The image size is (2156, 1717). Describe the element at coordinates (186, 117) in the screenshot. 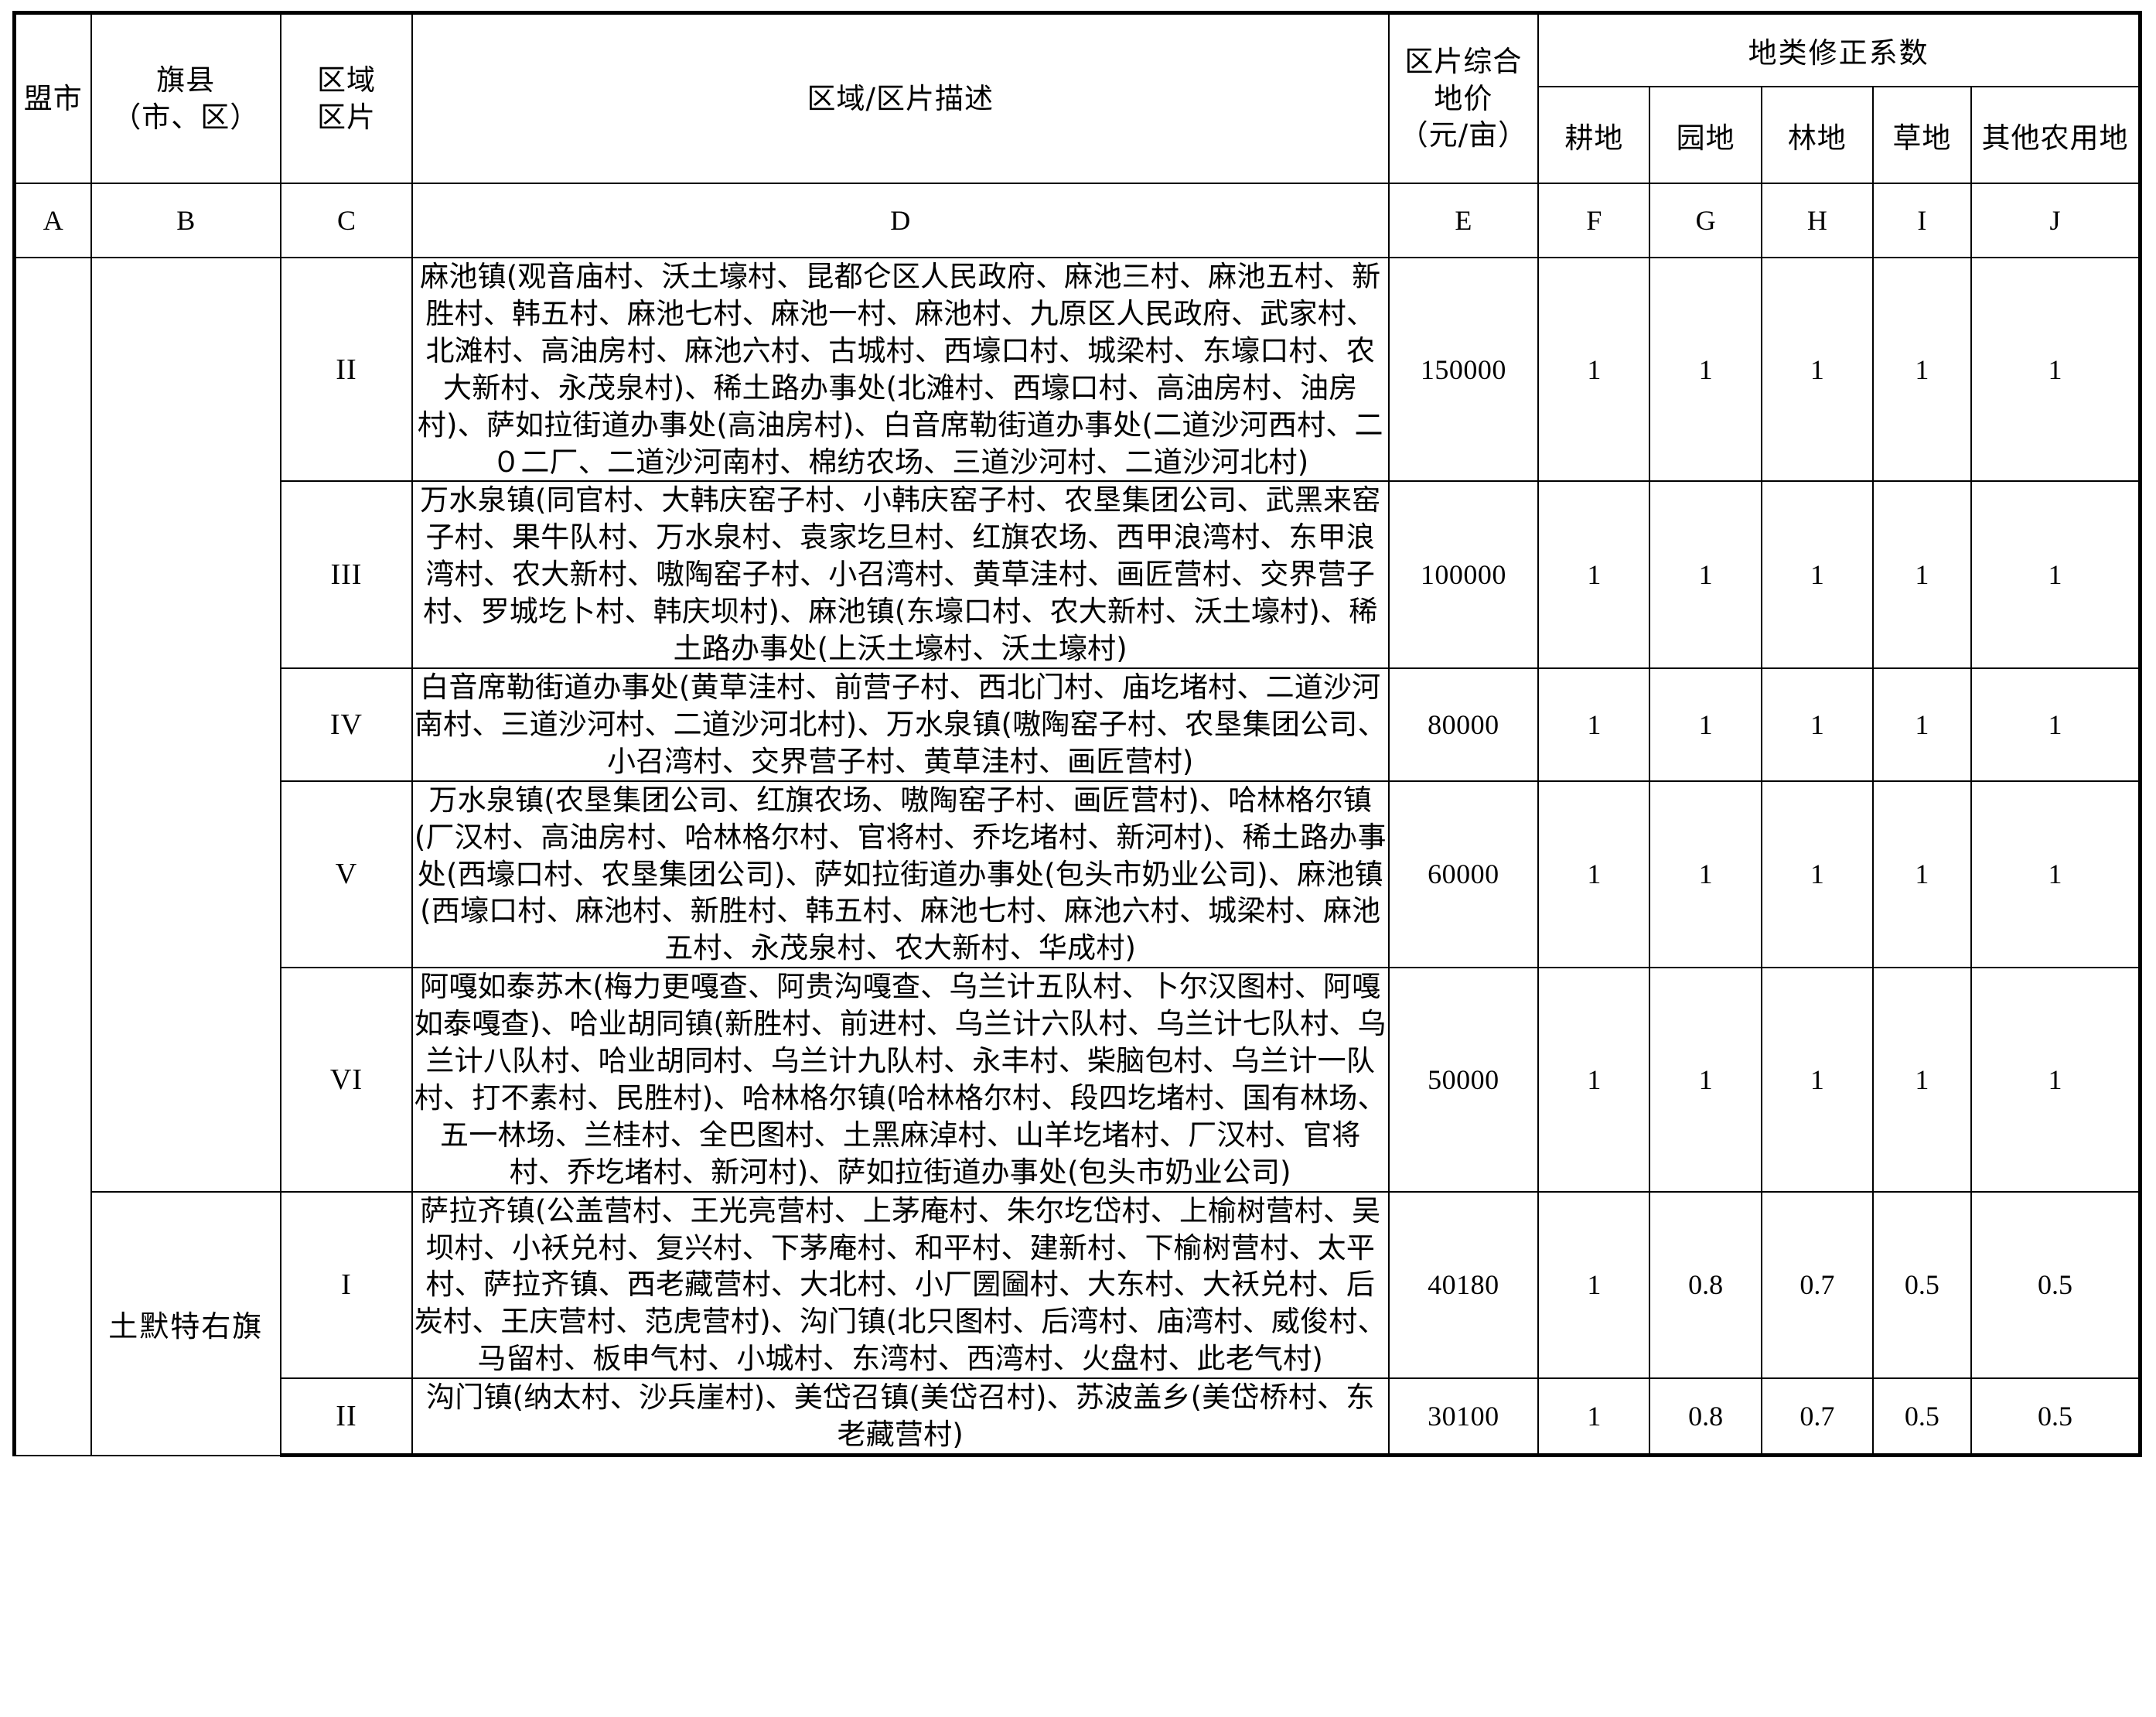

I see `header-county-line2: （市、区）` at that location.